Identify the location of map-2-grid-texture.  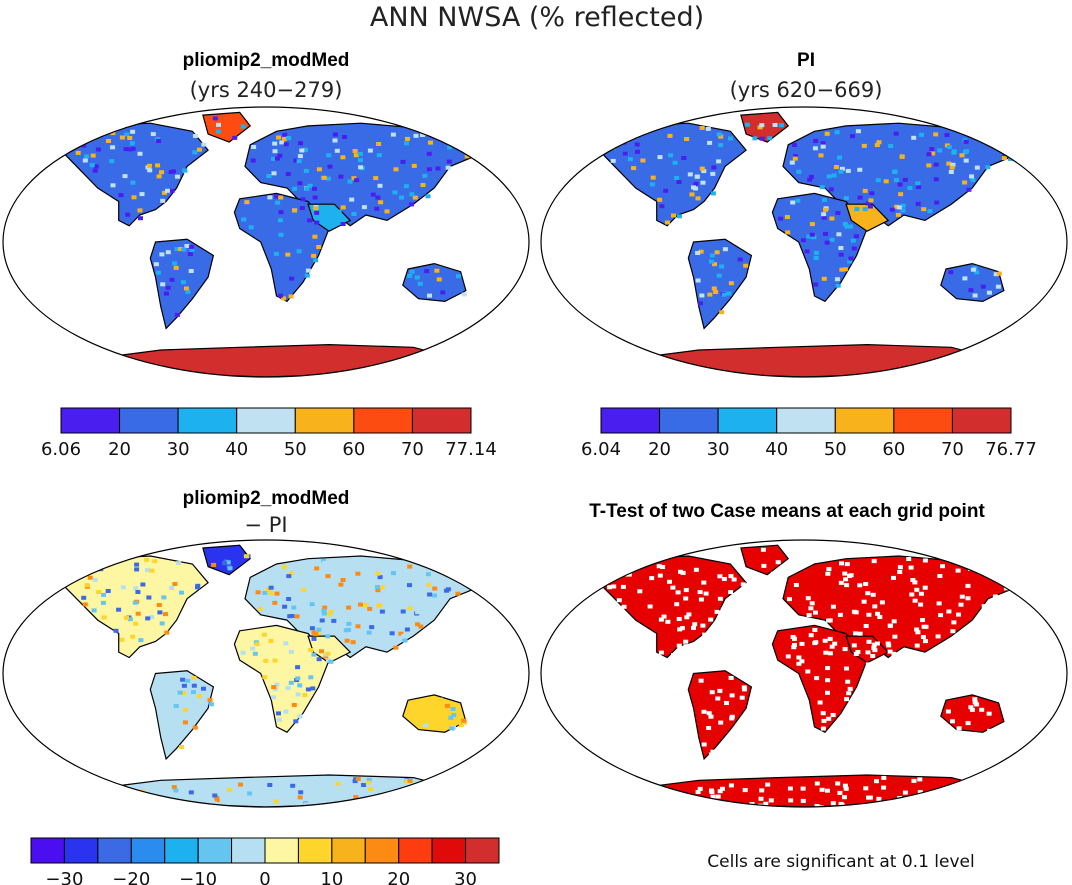
(813, 218).